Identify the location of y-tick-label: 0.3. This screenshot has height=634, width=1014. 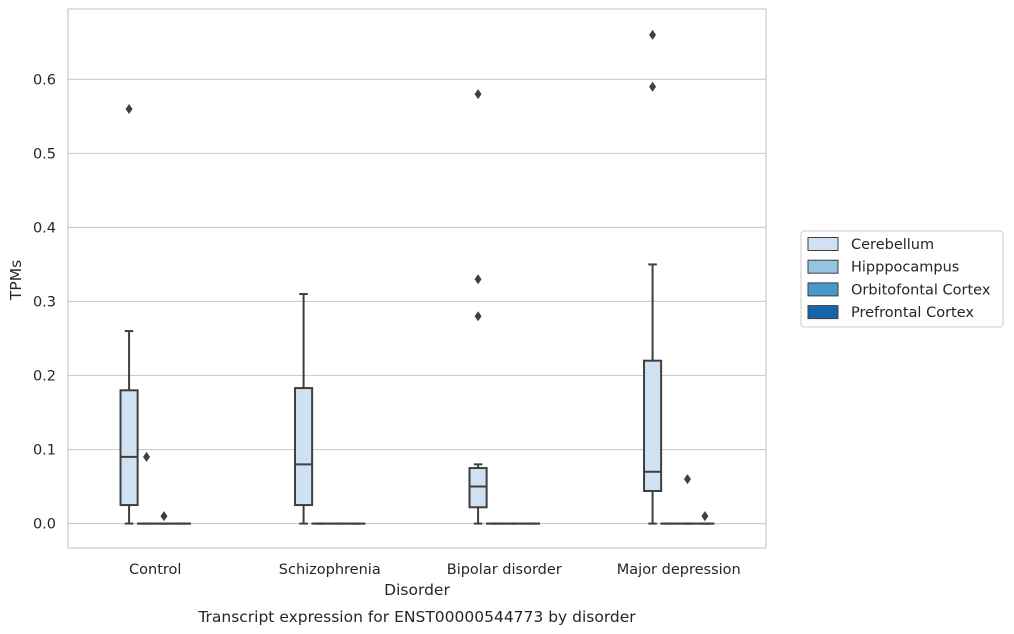
(44, 302).